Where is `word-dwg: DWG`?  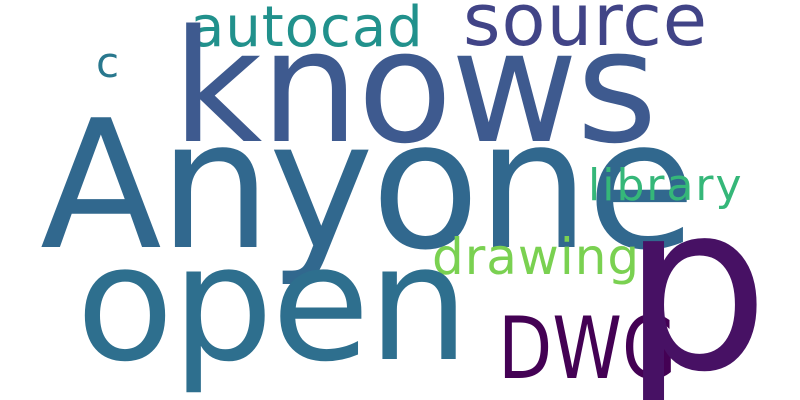
word-dwg: DWG is located at coordinates (587, 349).